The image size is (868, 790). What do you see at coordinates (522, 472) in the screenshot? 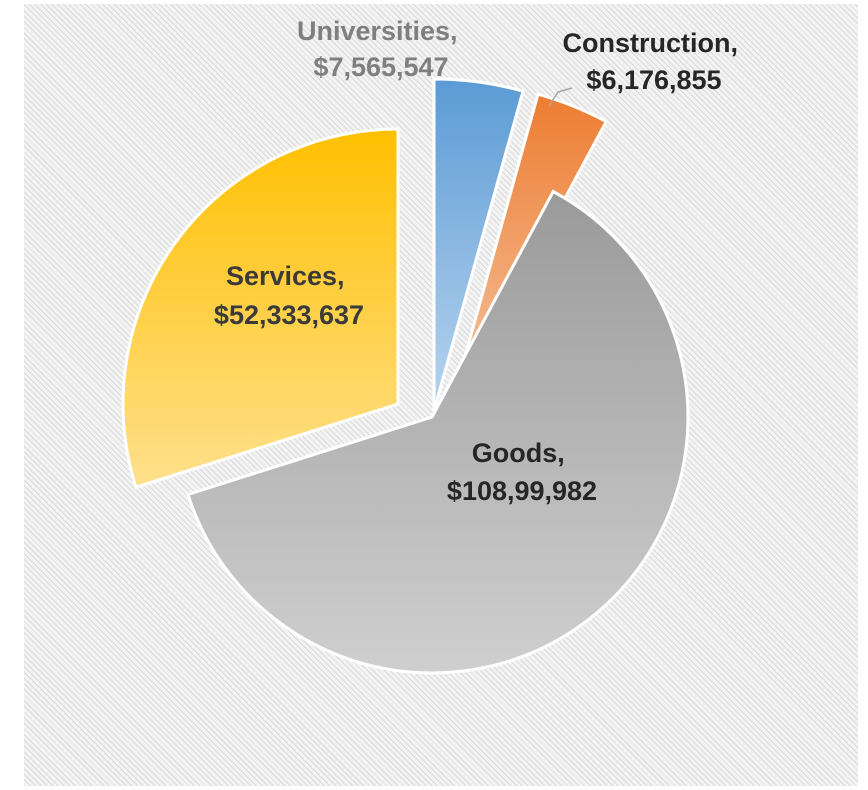
I see `label-goods: Goods, $108,99,982` at bounding box center [522, 472].